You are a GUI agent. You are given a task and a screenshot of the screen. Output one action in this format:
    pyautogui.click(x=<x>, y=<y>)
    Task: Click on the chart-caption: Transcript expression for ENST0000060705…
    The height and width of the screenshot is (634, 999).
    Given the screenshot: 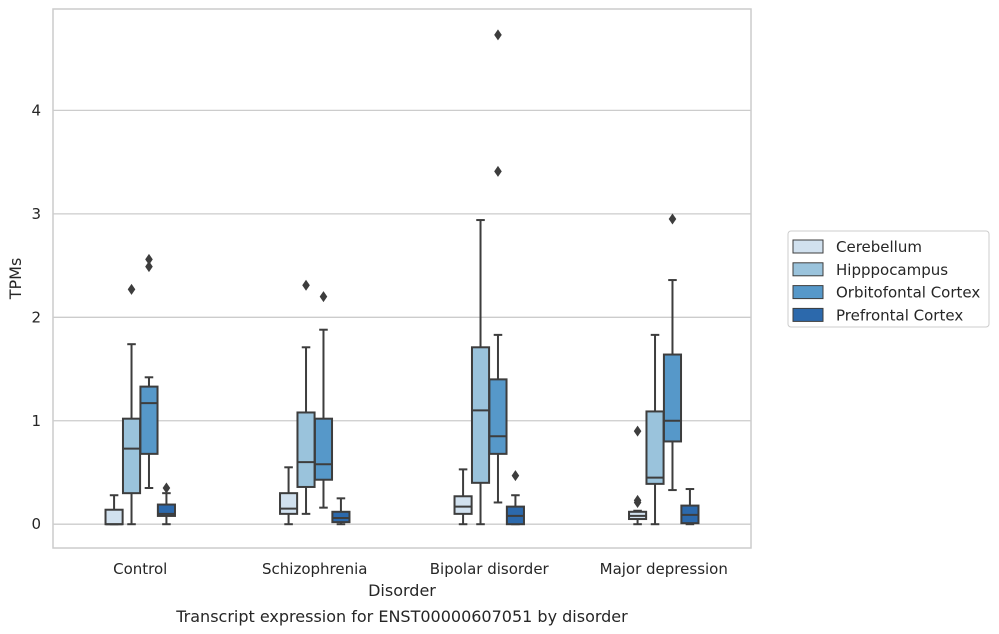 What is the action you would take?
    pyautogui.click(x=401, y=616)
    